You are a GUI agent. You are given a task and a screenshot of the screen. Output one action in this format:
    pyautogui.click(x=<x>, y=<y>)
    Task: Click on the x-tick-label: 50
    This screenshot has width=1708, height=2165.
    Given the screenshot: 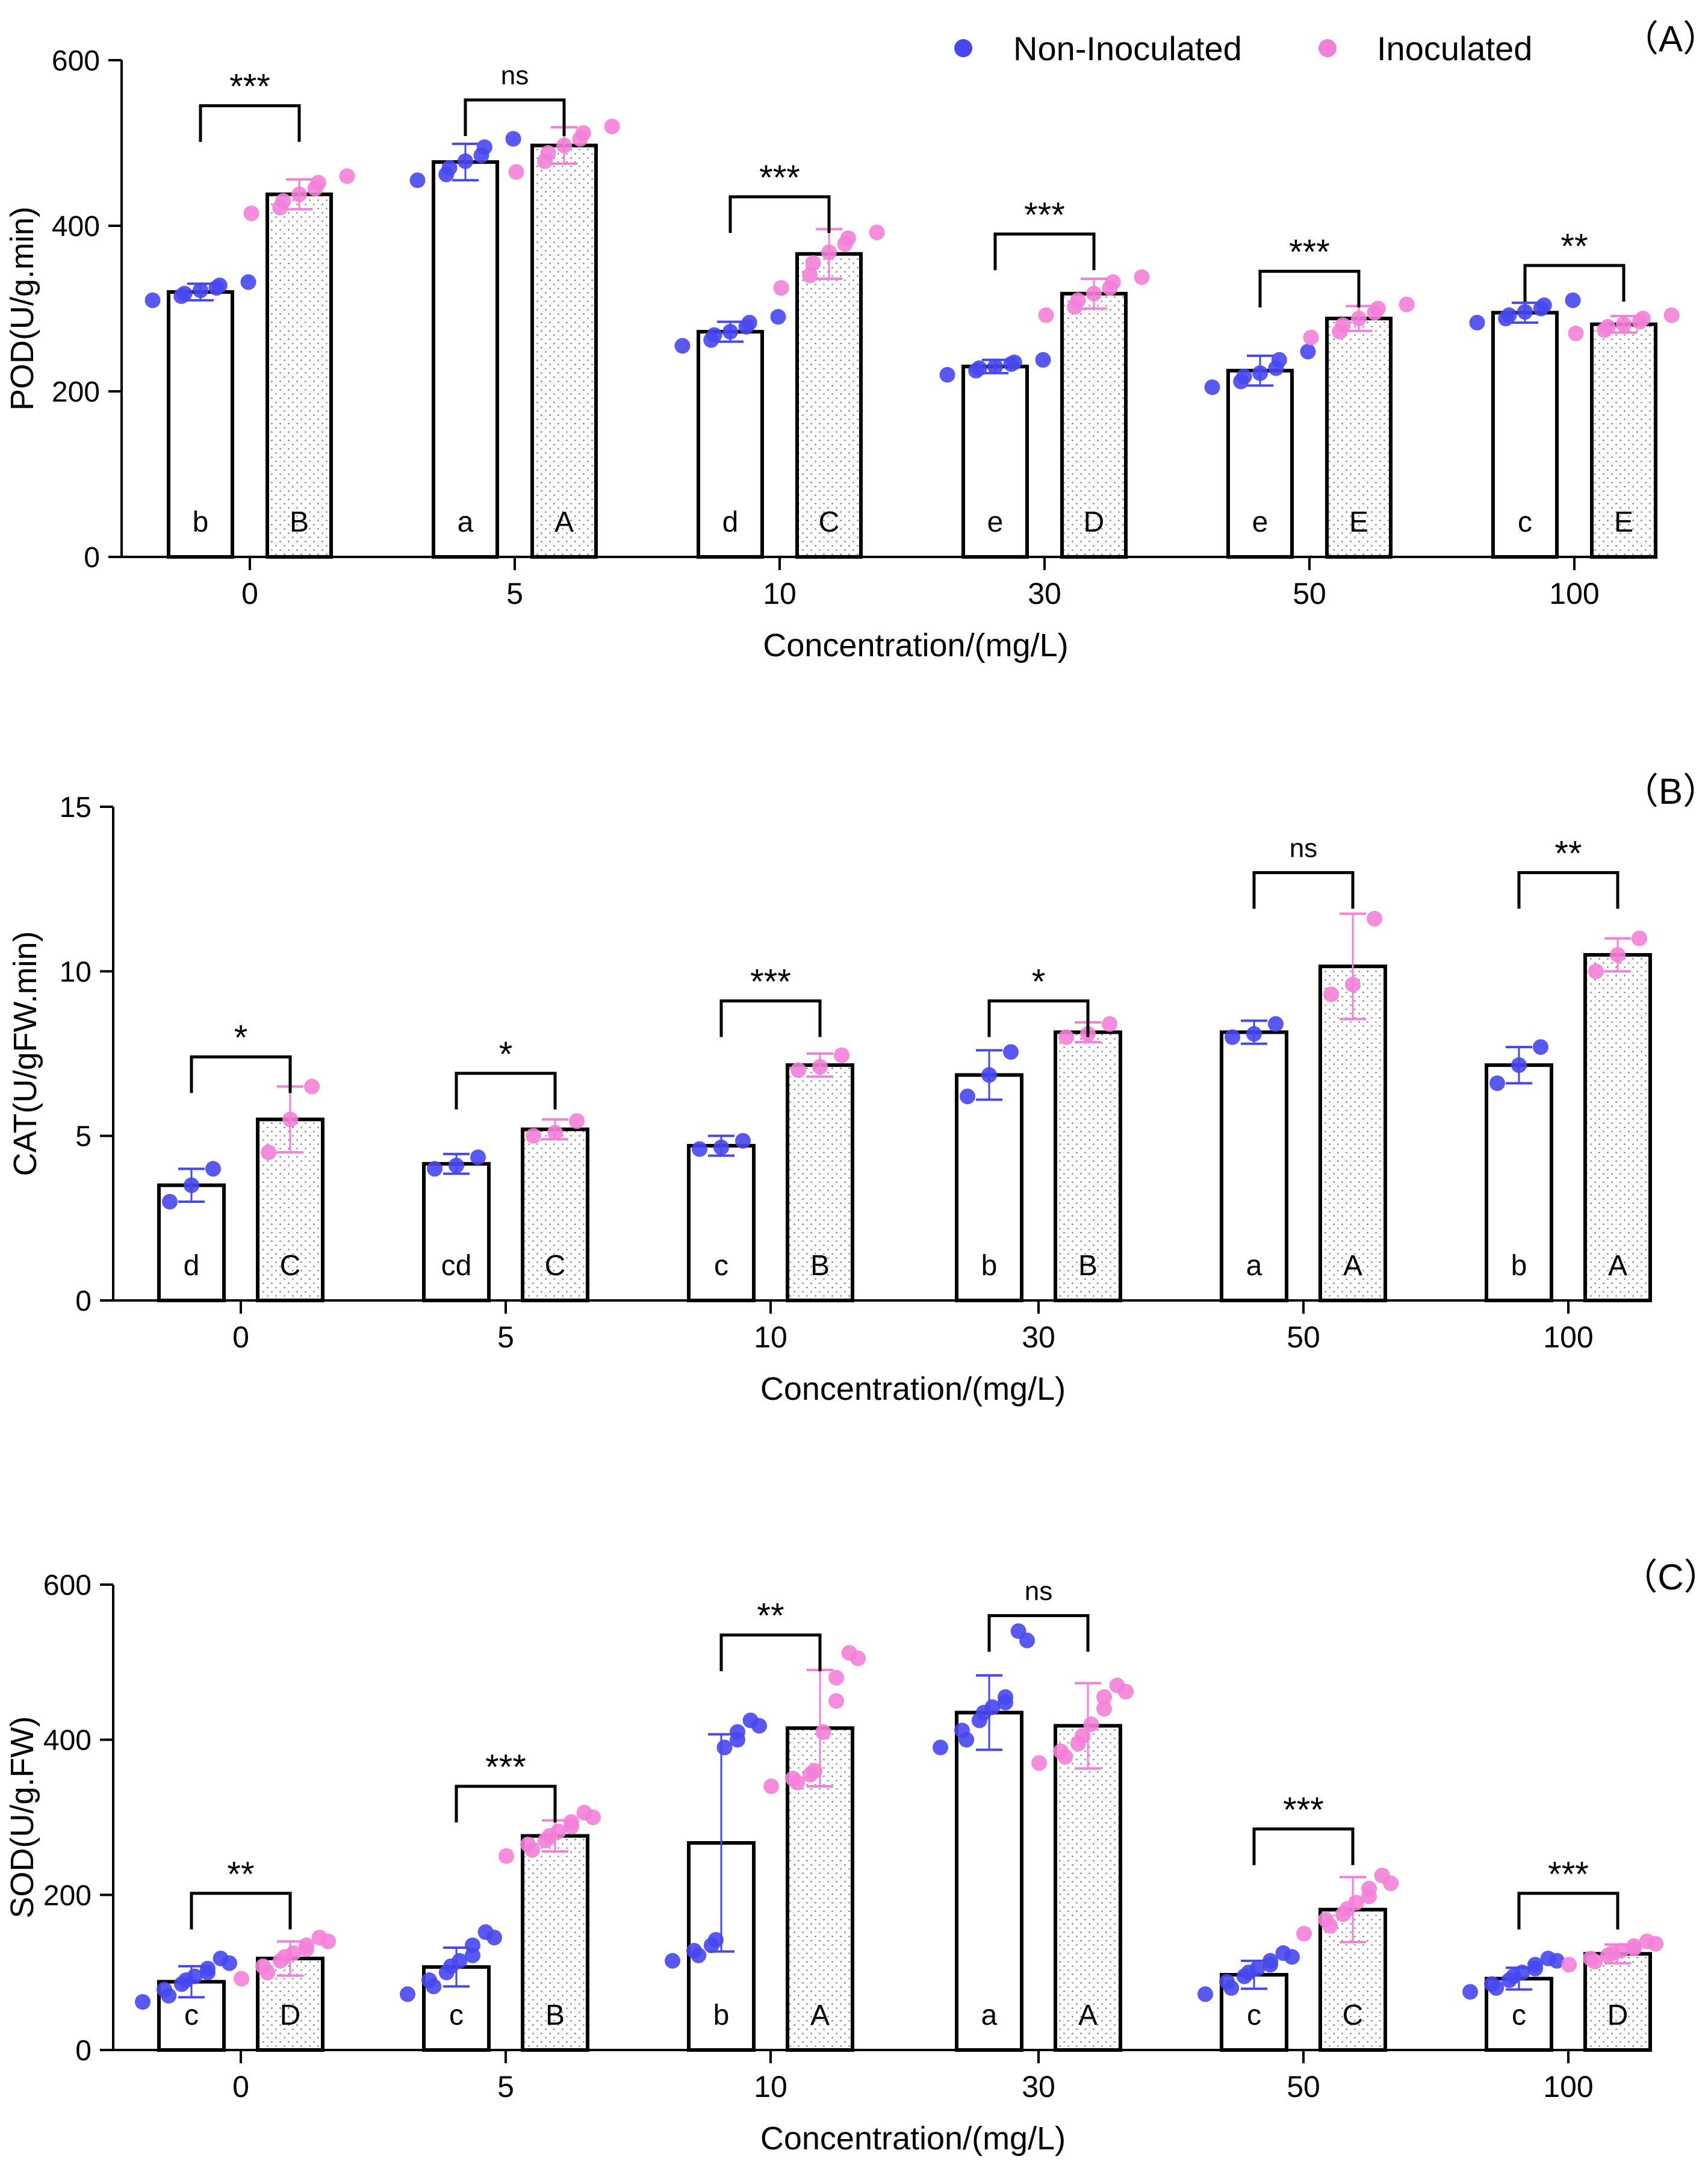 What is the action you would take?
    pyautogui.click(x=1303, y=1337)
    